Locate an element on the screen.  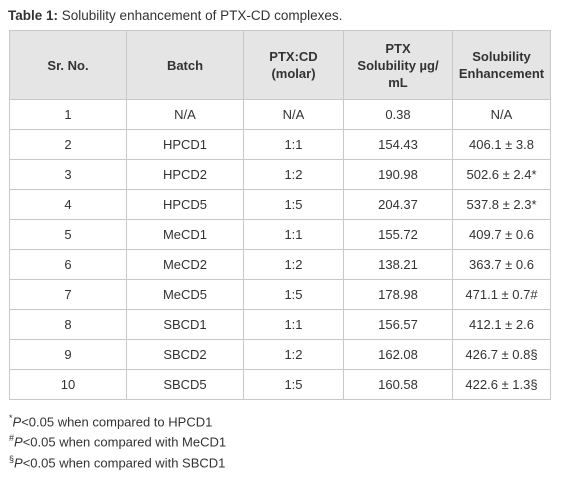
table-row: 2 HPCD1 1:1 154.43 406.1 ± 3.8 is located at coordinates (280, 144).